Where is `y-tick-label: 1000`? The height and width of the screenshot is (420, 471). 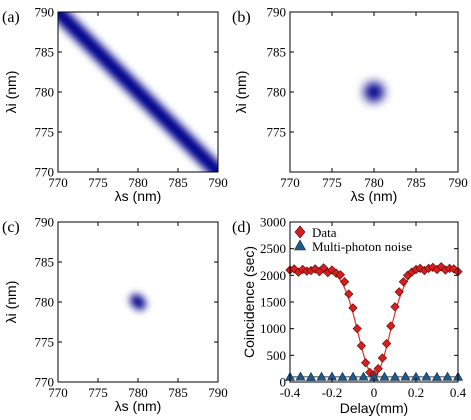 y-tick-label: 1000 is located at coordinates (273, 328).